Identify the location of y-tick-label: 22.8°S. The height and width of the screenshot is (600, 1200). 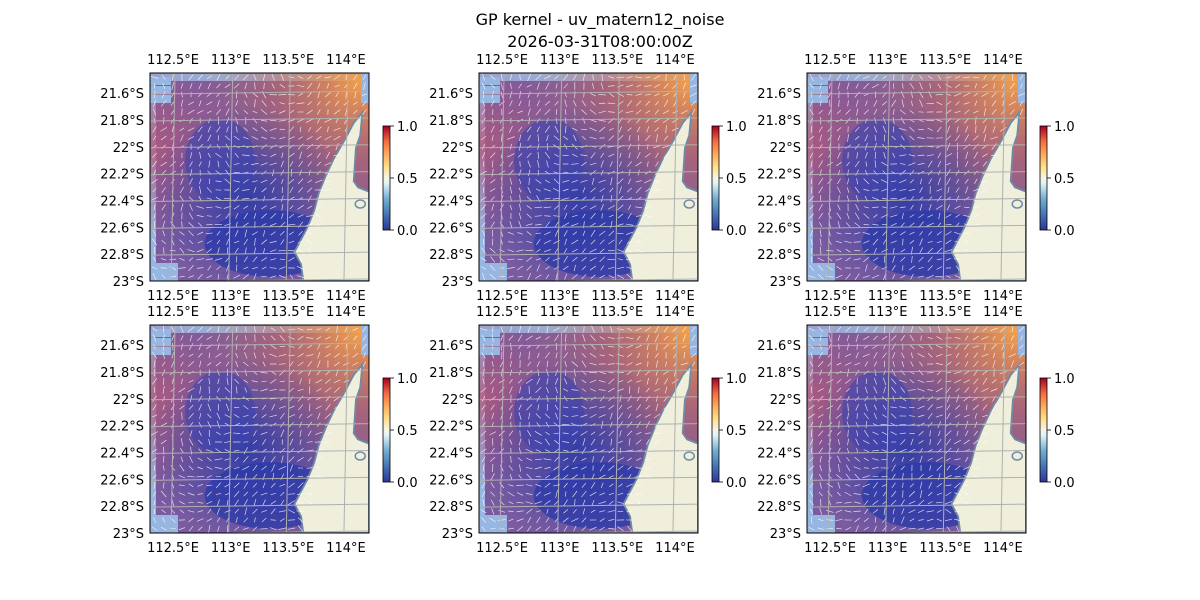
(122, 507).